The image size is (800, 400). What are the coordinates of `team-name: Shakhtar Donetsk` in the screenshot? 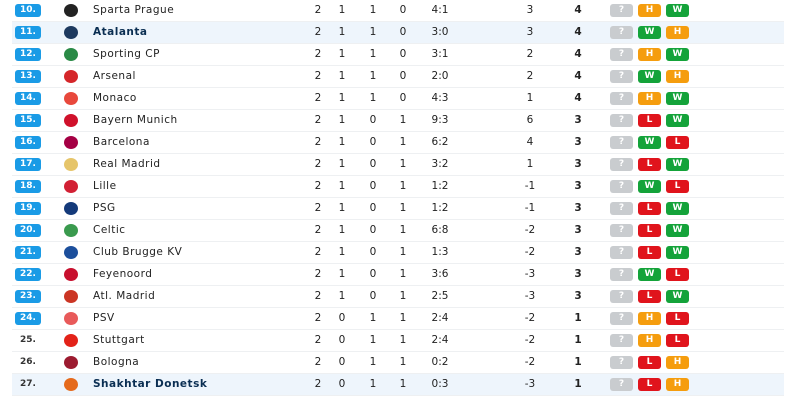 It's located at (150, 384).